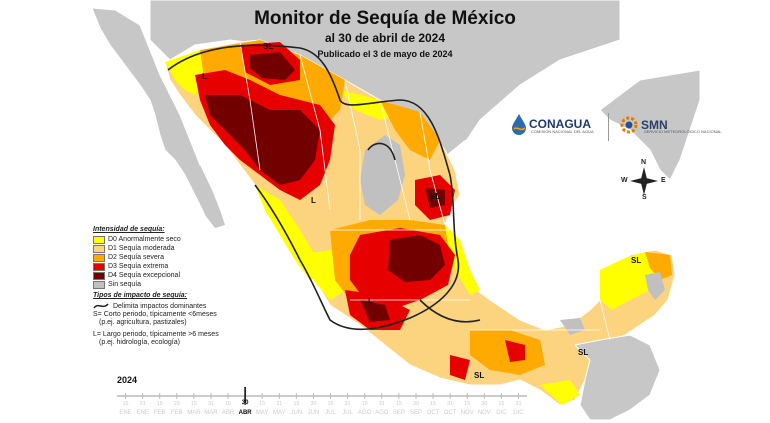  Describe the element at coordinates (101, 306) in the screenshot. I see `impact-line-icon` at that location.